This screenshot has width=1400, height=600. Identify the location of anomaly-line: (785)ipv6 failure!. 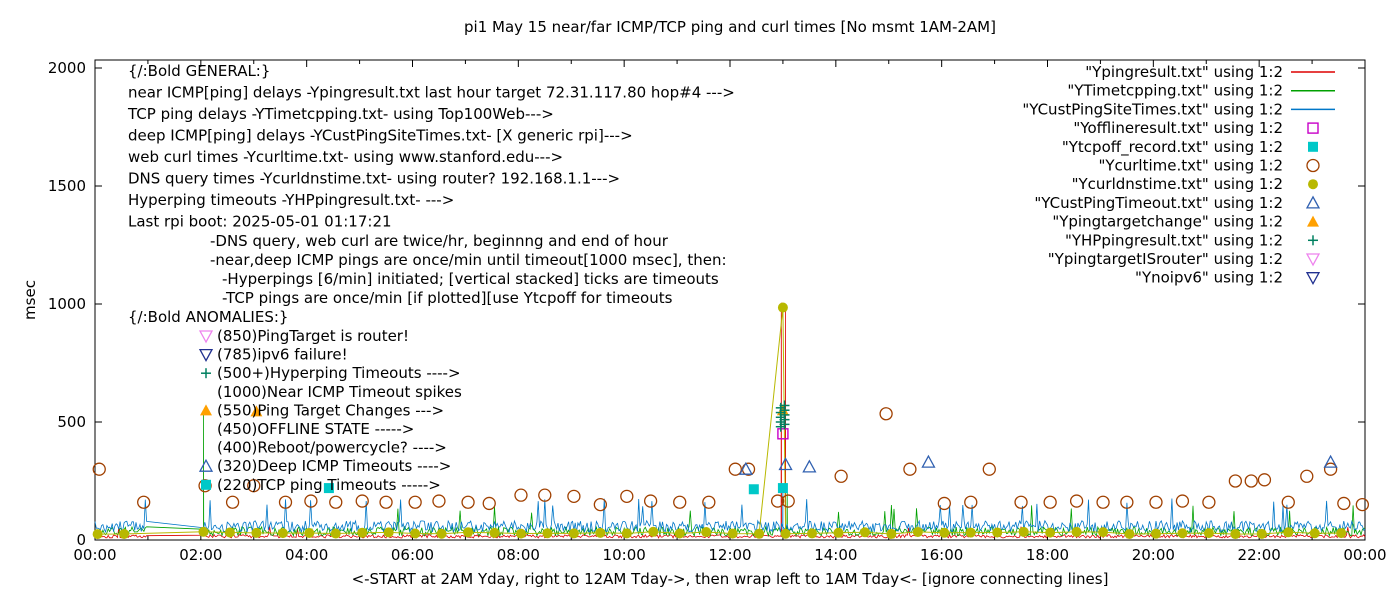
(282, 355).